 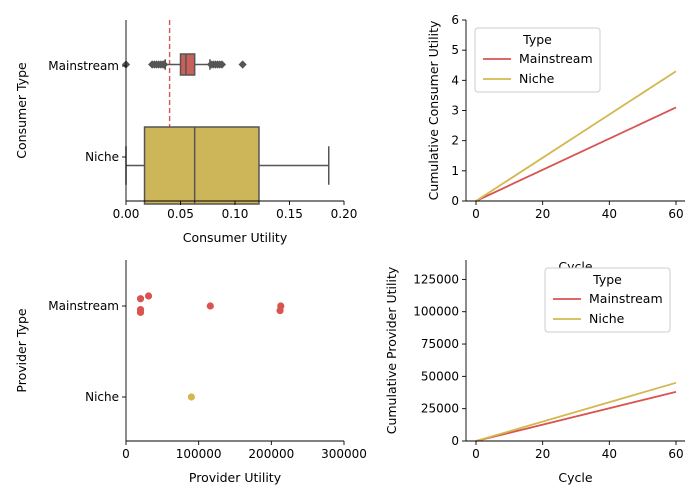 What do you see at coordinates (126, 214) in the screenshot?
I see `x-tick-label: 0.00` at bounding box center [126, 214].